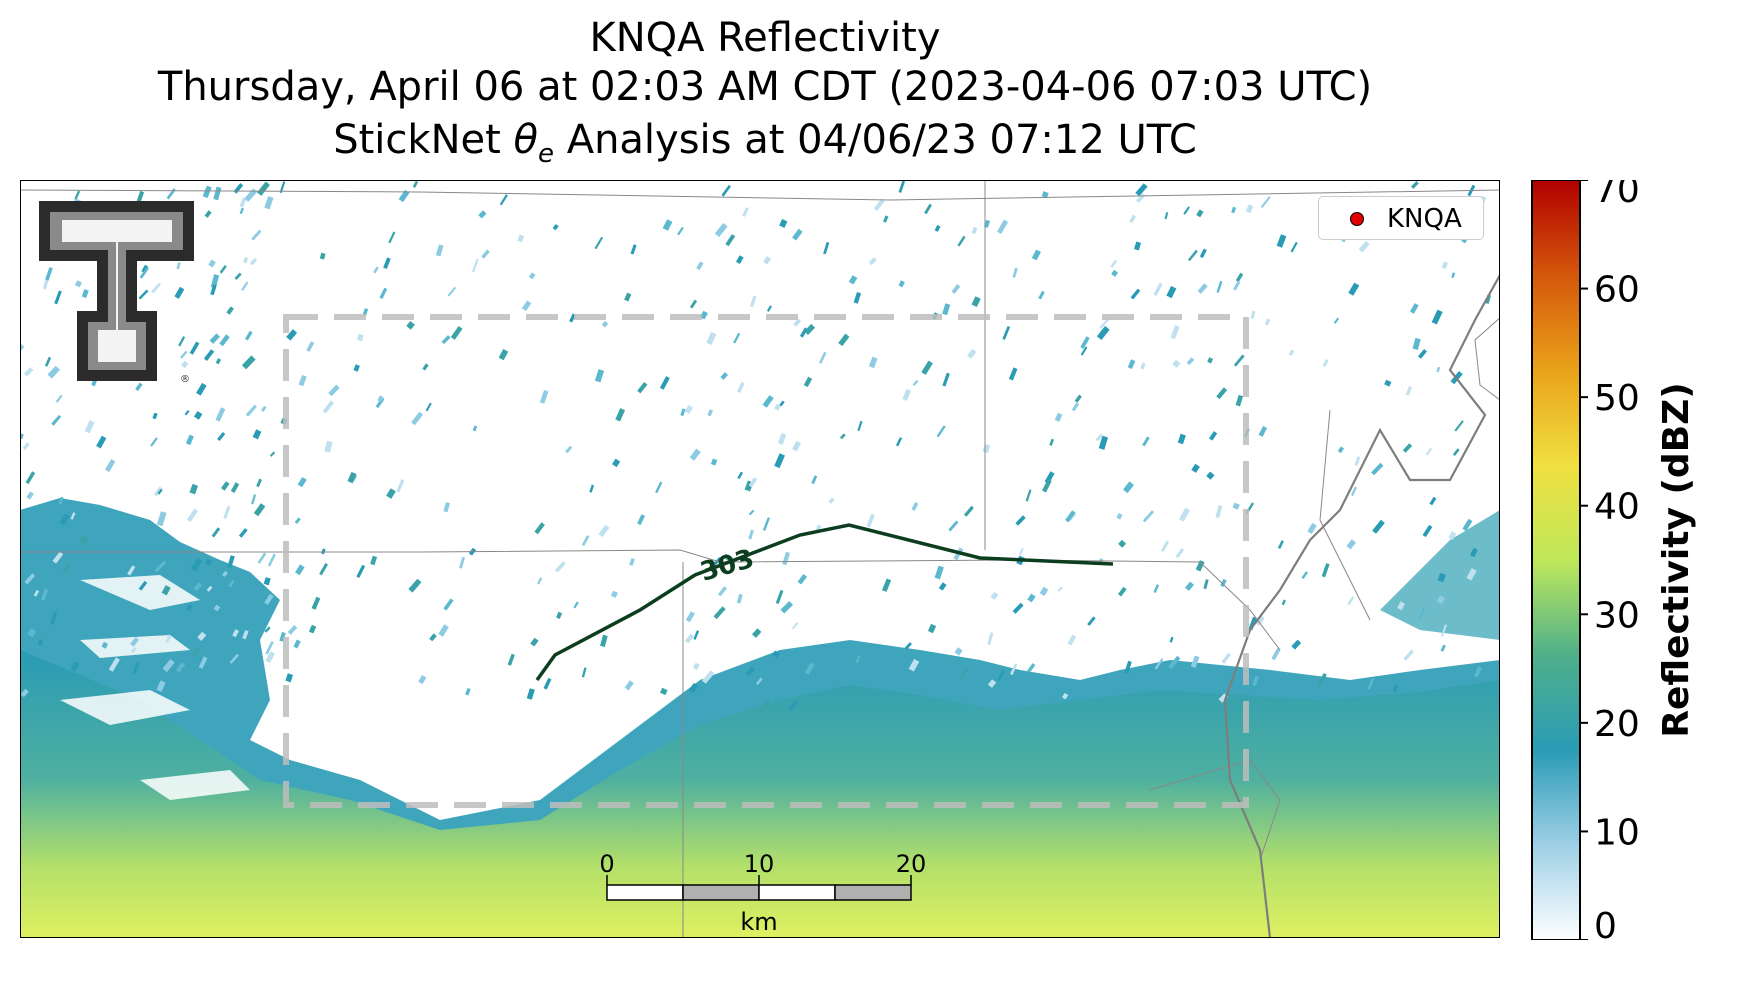 This screenshot has width=1738, height=981. Describe the element at coordinates (1617, 398) in the screenshot. I see `colorbar-tick-label: 50` at that location.